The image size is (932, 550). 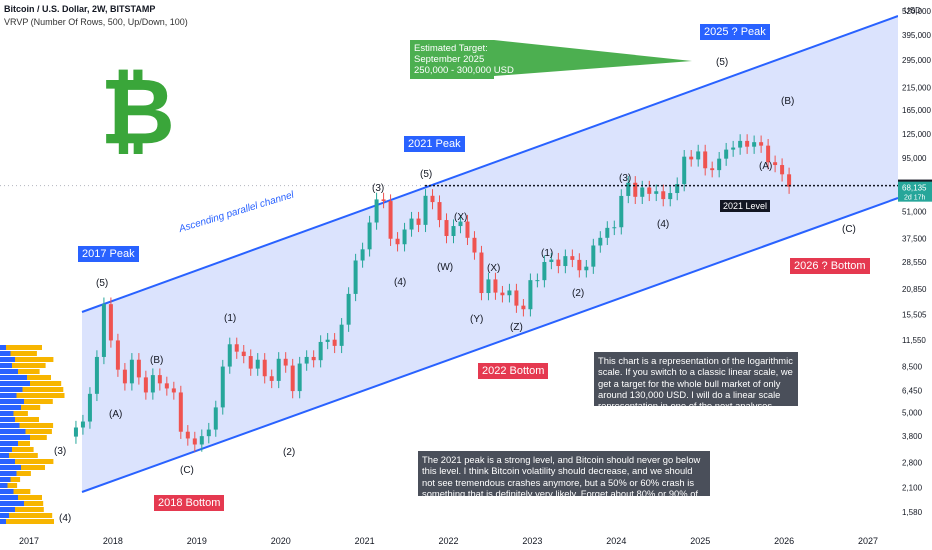 I want to click on y-tick-label: 3,800, so click(x=912, y=436).